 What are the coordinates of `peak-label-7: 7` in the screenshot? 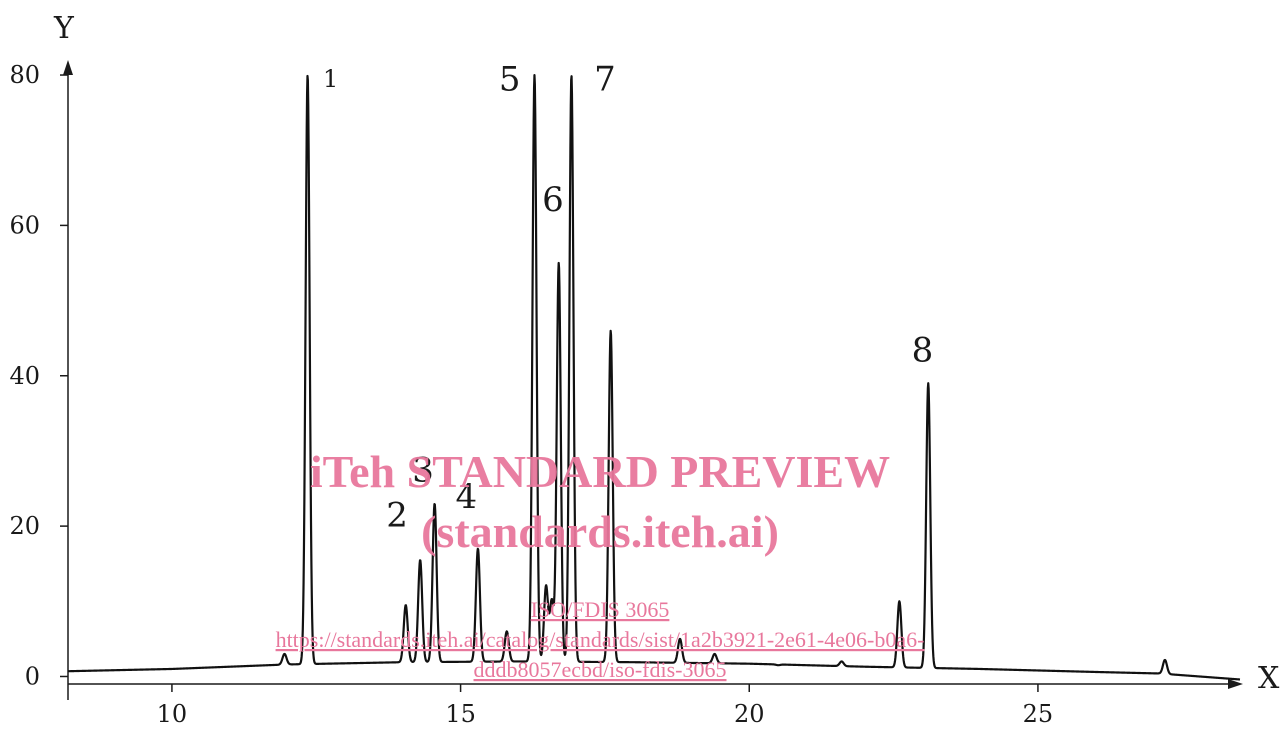 It's located at (605, 80).